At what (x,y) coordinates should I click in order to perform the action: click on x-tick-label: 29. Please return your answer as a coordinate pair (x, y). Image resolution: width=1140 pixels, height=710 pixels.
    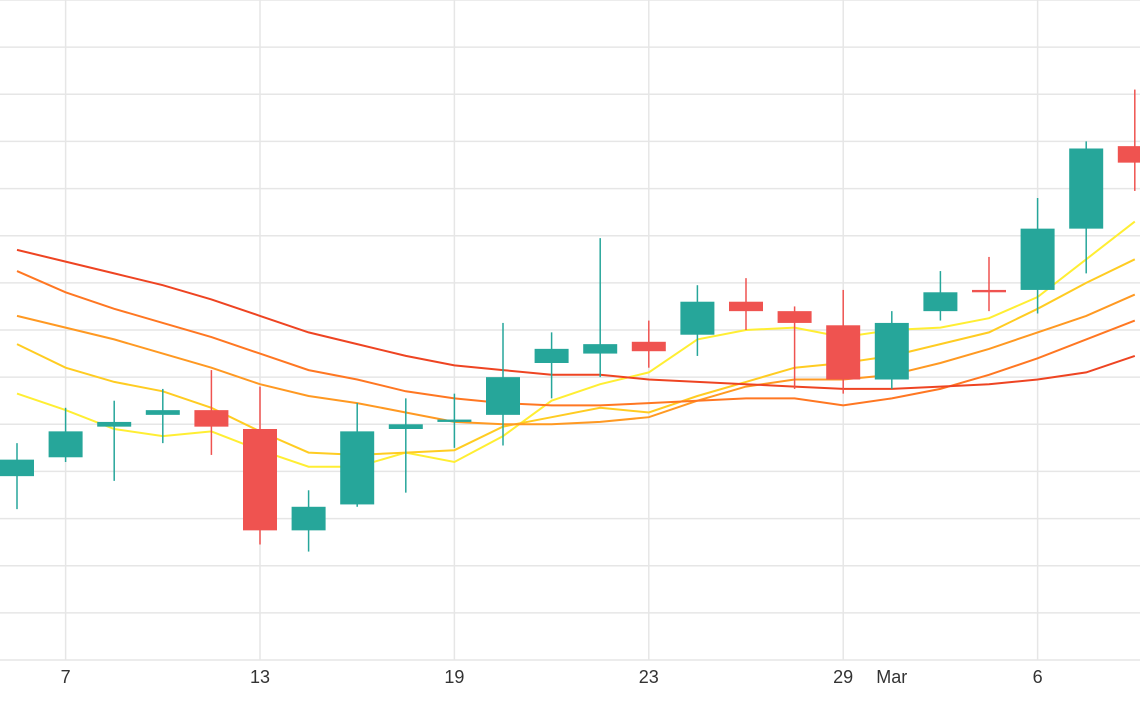
    Looking at the image, I should click on (843, 677).